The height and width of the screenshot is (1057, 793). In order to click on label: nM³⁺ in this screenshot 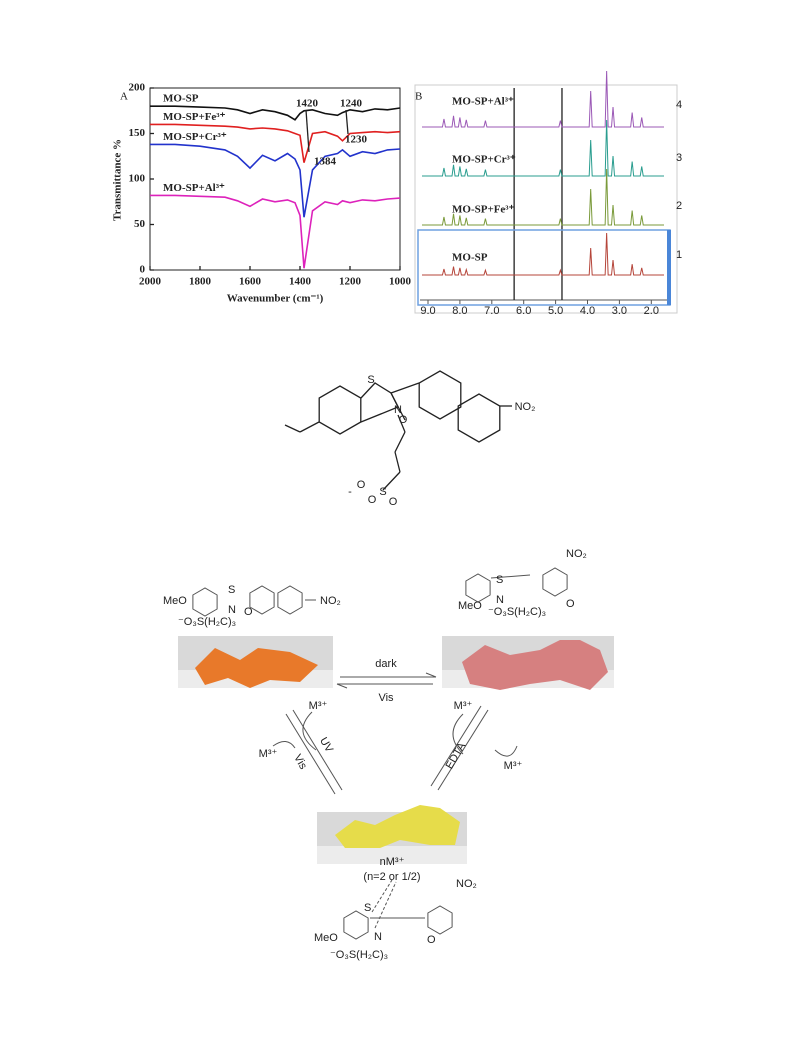, I will do `click(392, 862)`.